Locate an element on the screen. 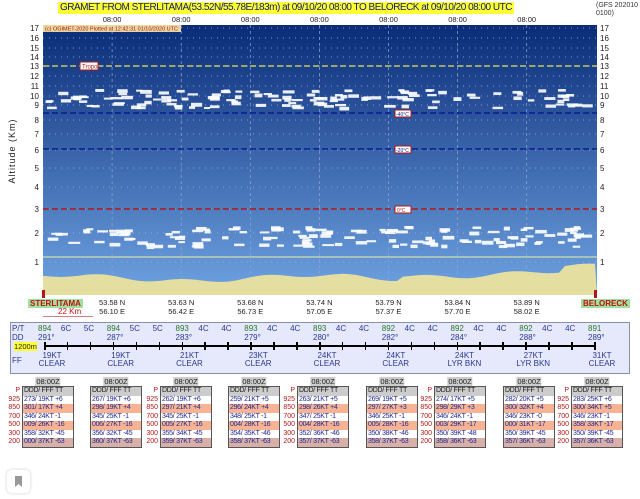 The width and height of the screenshot is (640, 499). pressure-level: 300 is located at coordinates (289, 433).